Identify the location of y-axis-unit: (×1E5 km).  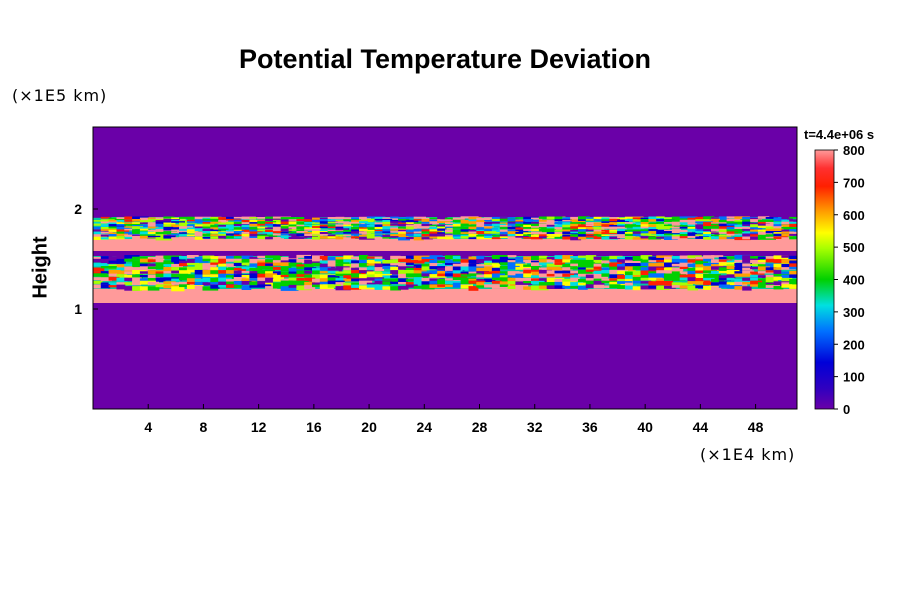
(60, 95).